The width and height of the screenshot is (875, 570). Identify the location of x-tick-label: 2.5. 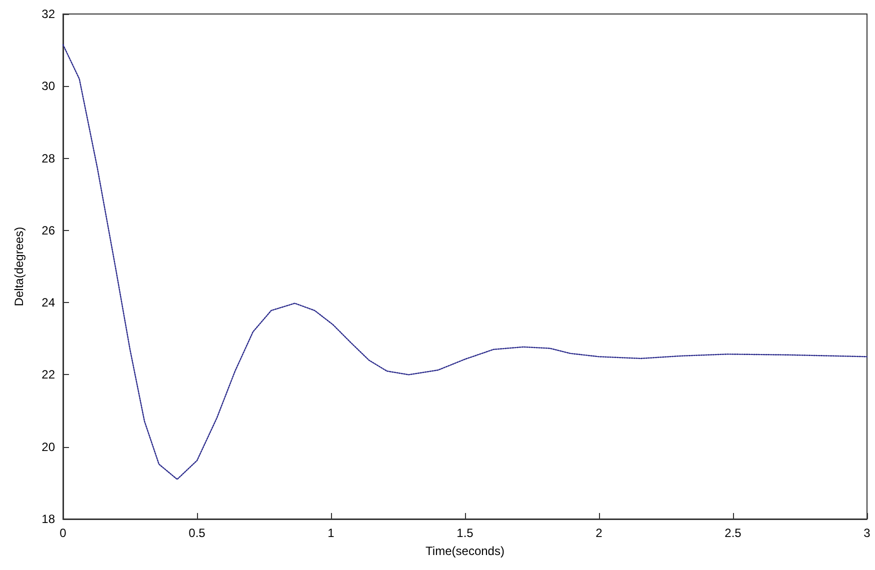
(733, 533).